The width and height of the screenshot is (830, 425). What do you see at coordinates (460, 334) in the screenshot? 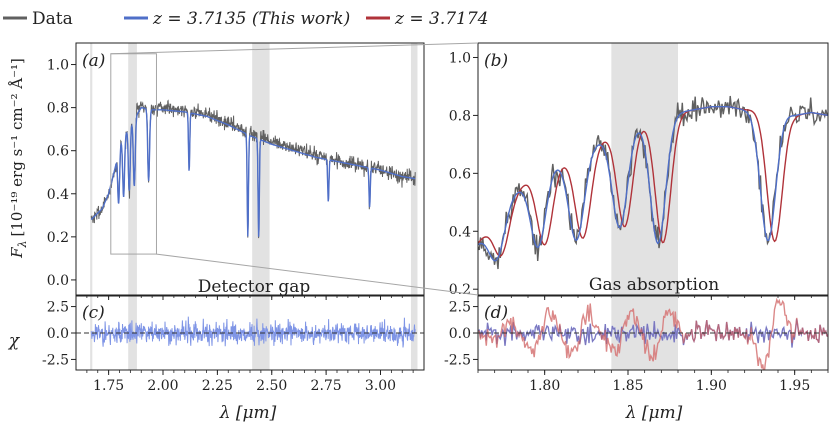
I see `panel-d-ytick-label: 0.0` at bounding box center [460, 334].